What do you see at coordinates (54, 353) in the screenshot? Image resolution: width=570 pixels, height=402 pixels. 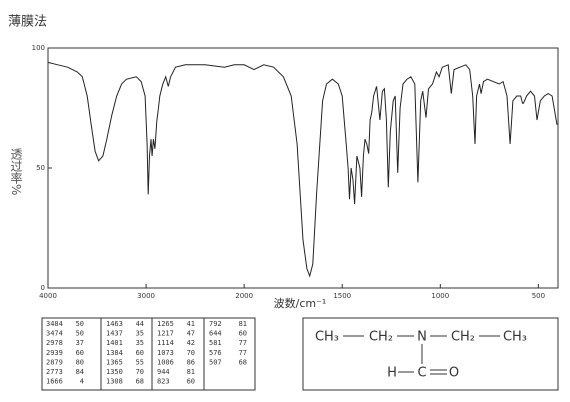 I see `peak-wavenumber: 2939` at bounding box center [54, 353].